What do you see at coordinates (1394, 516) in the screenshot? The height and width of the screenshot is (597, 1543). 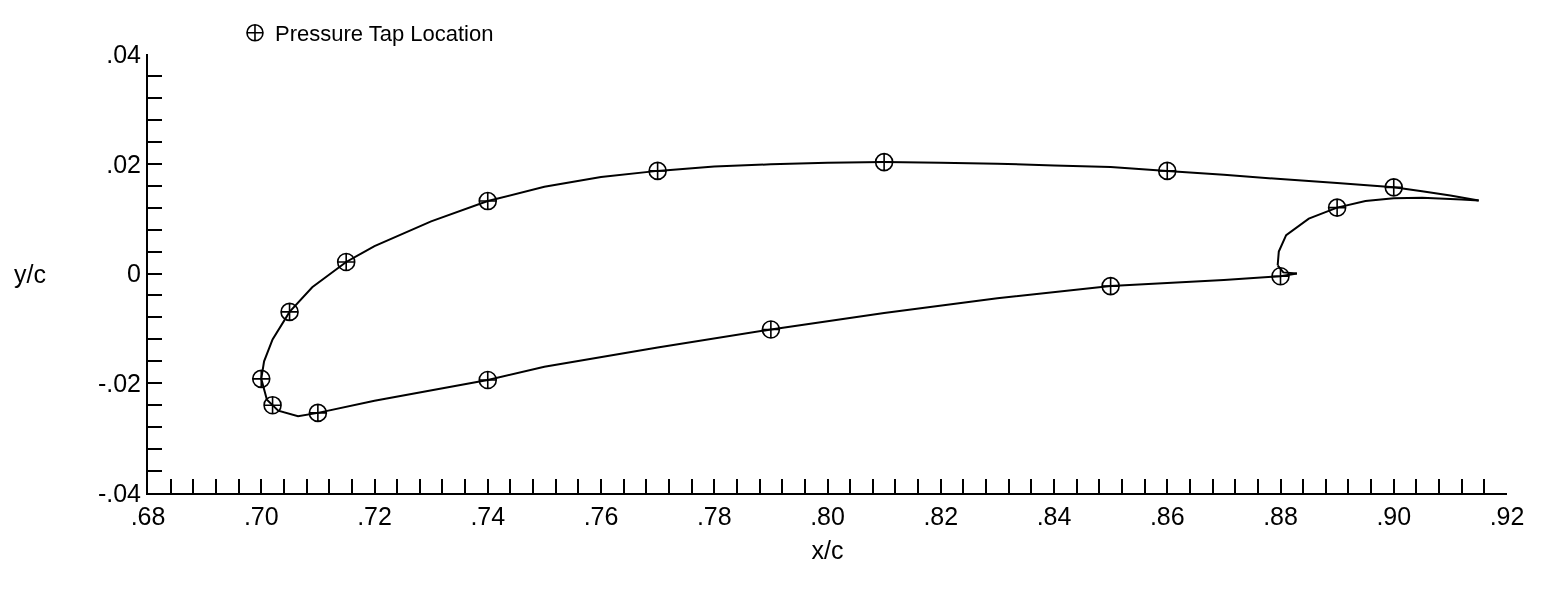 I see `x-tick-label: .90` at bounding box center [1394, 516].